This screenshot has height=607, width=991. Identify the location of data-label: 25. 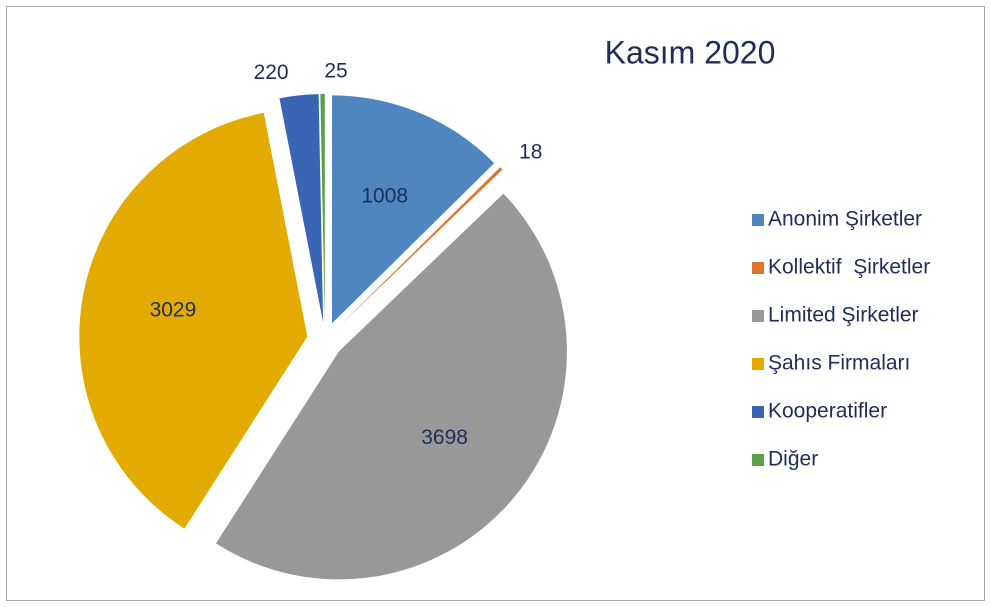
(335, 71).